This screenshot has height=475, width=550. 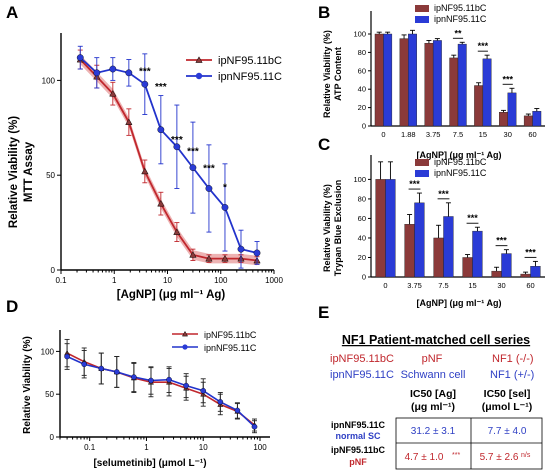 What do you see at coordinates (49, 80) in the screenshot?
I see `a-y-tick-label: 100` at bounding box center [49, 80].